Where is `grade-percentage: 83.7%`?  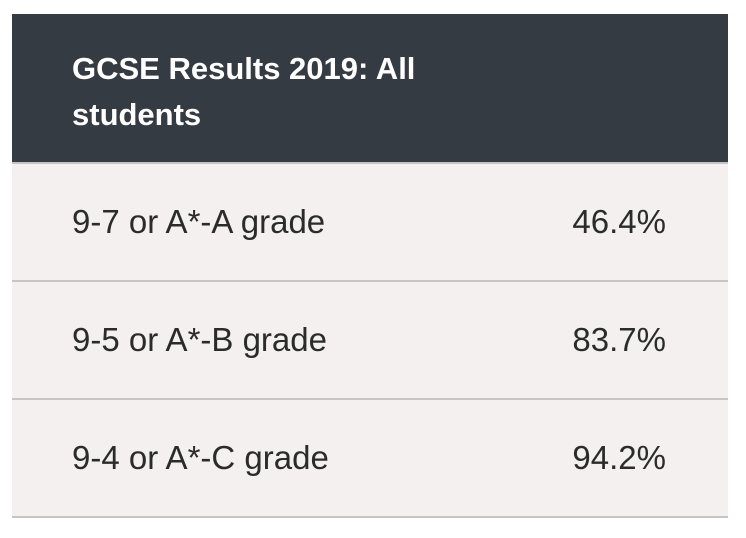
grade-percentage: 83.7% is located at coordinates (619, 339).